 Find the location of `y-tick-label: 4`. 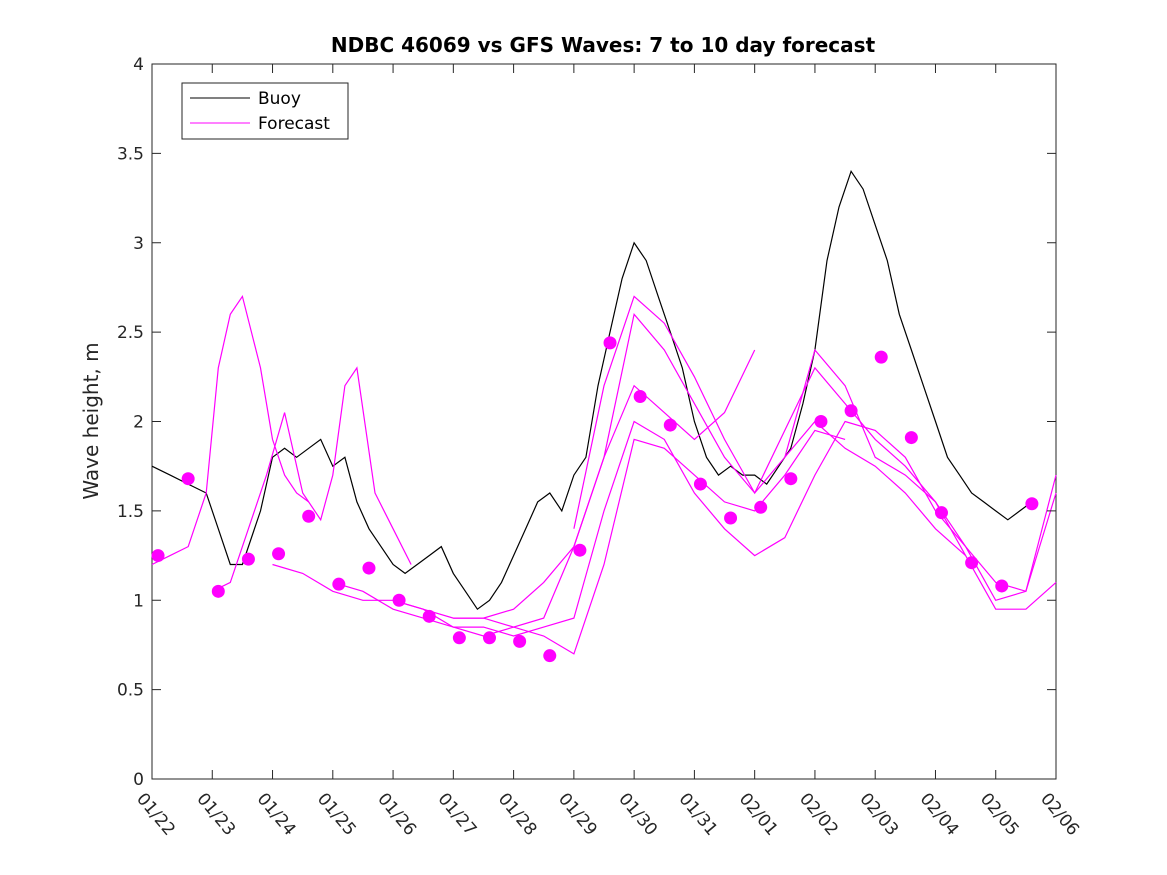

y-tick-label: 4 is located at coordinates (138, 65).